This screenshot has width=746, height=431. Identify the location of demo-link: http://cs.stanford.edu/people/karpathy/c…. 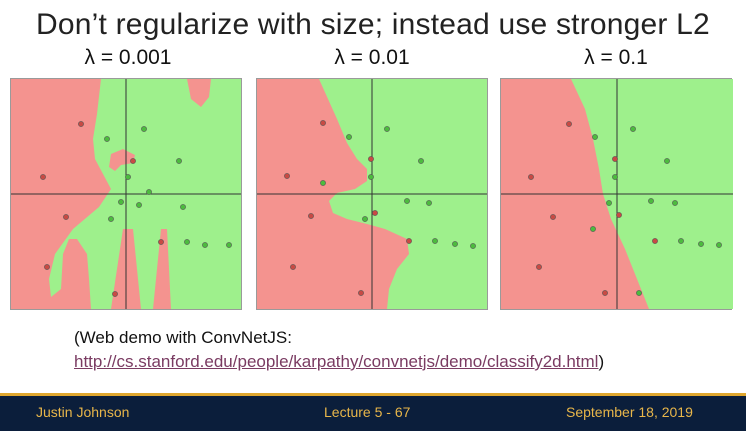
(336, 361).